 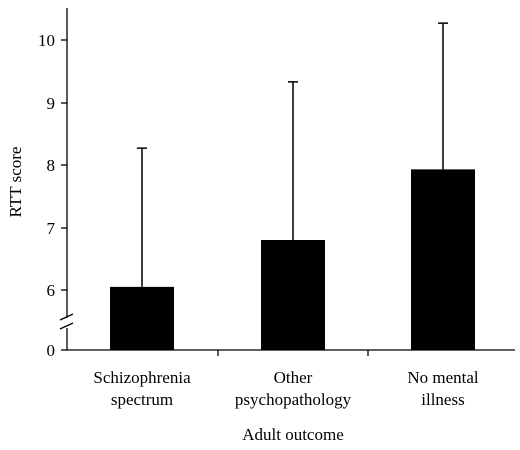 What do you see at coordinates (142, 377) in the screenshot?
I see `category-label-0-line-1: Schizophrenia` at bounding box center [142, 377].